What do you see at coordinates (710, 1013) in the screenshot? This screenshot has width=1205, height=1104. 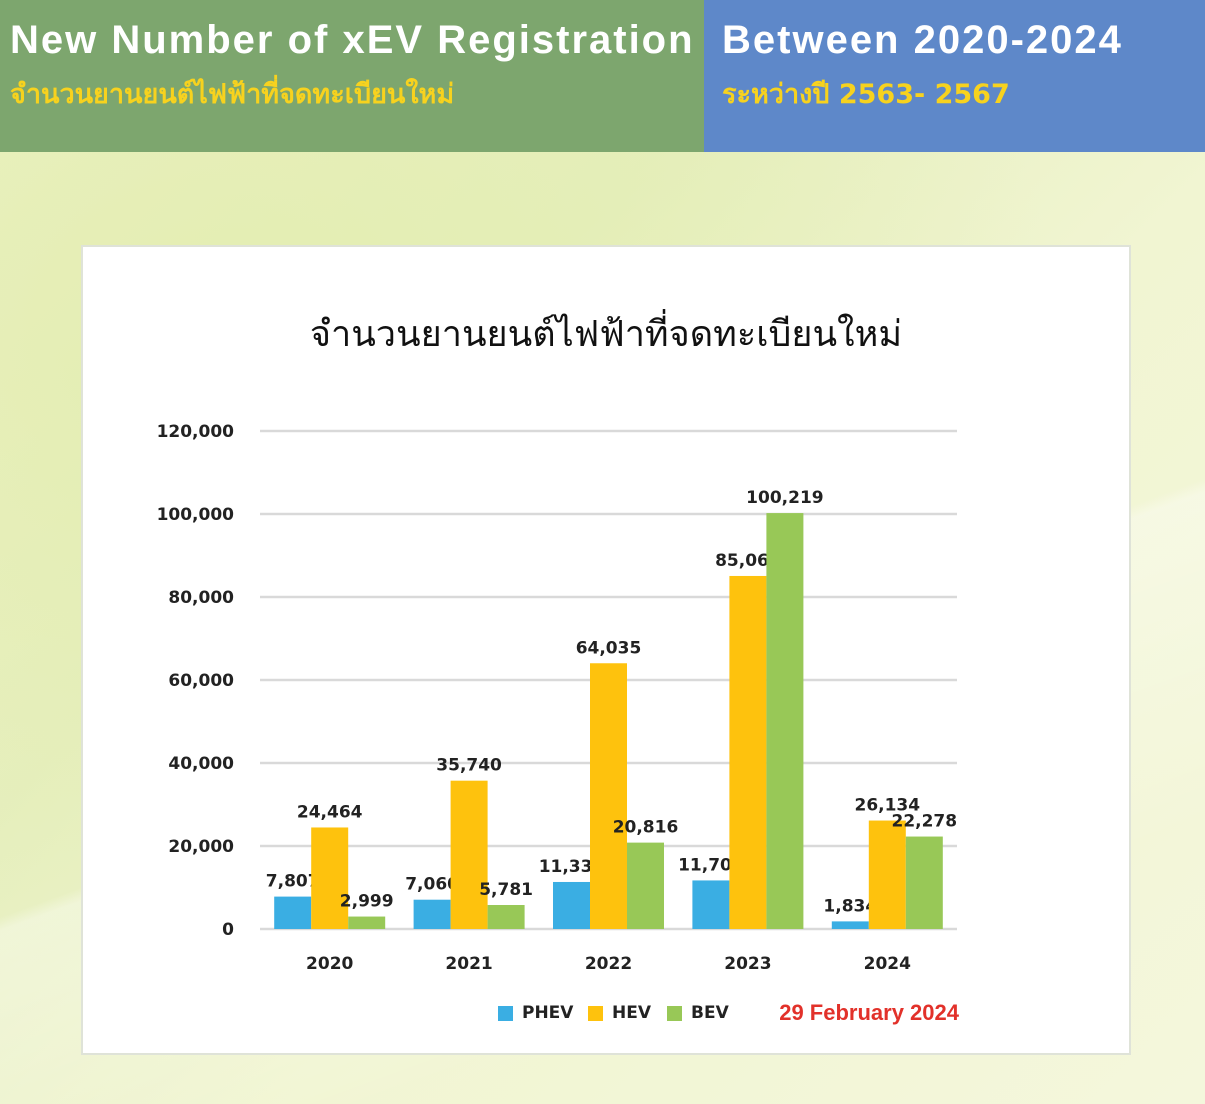 I see `legend-label-bev: BEV` at bounding box center [710, 1013].